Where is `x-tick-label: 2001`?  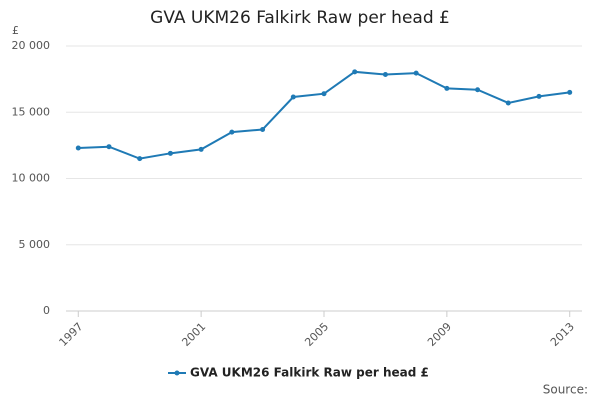
x-tick-label: 2001 is located at coordinates (193, 334).